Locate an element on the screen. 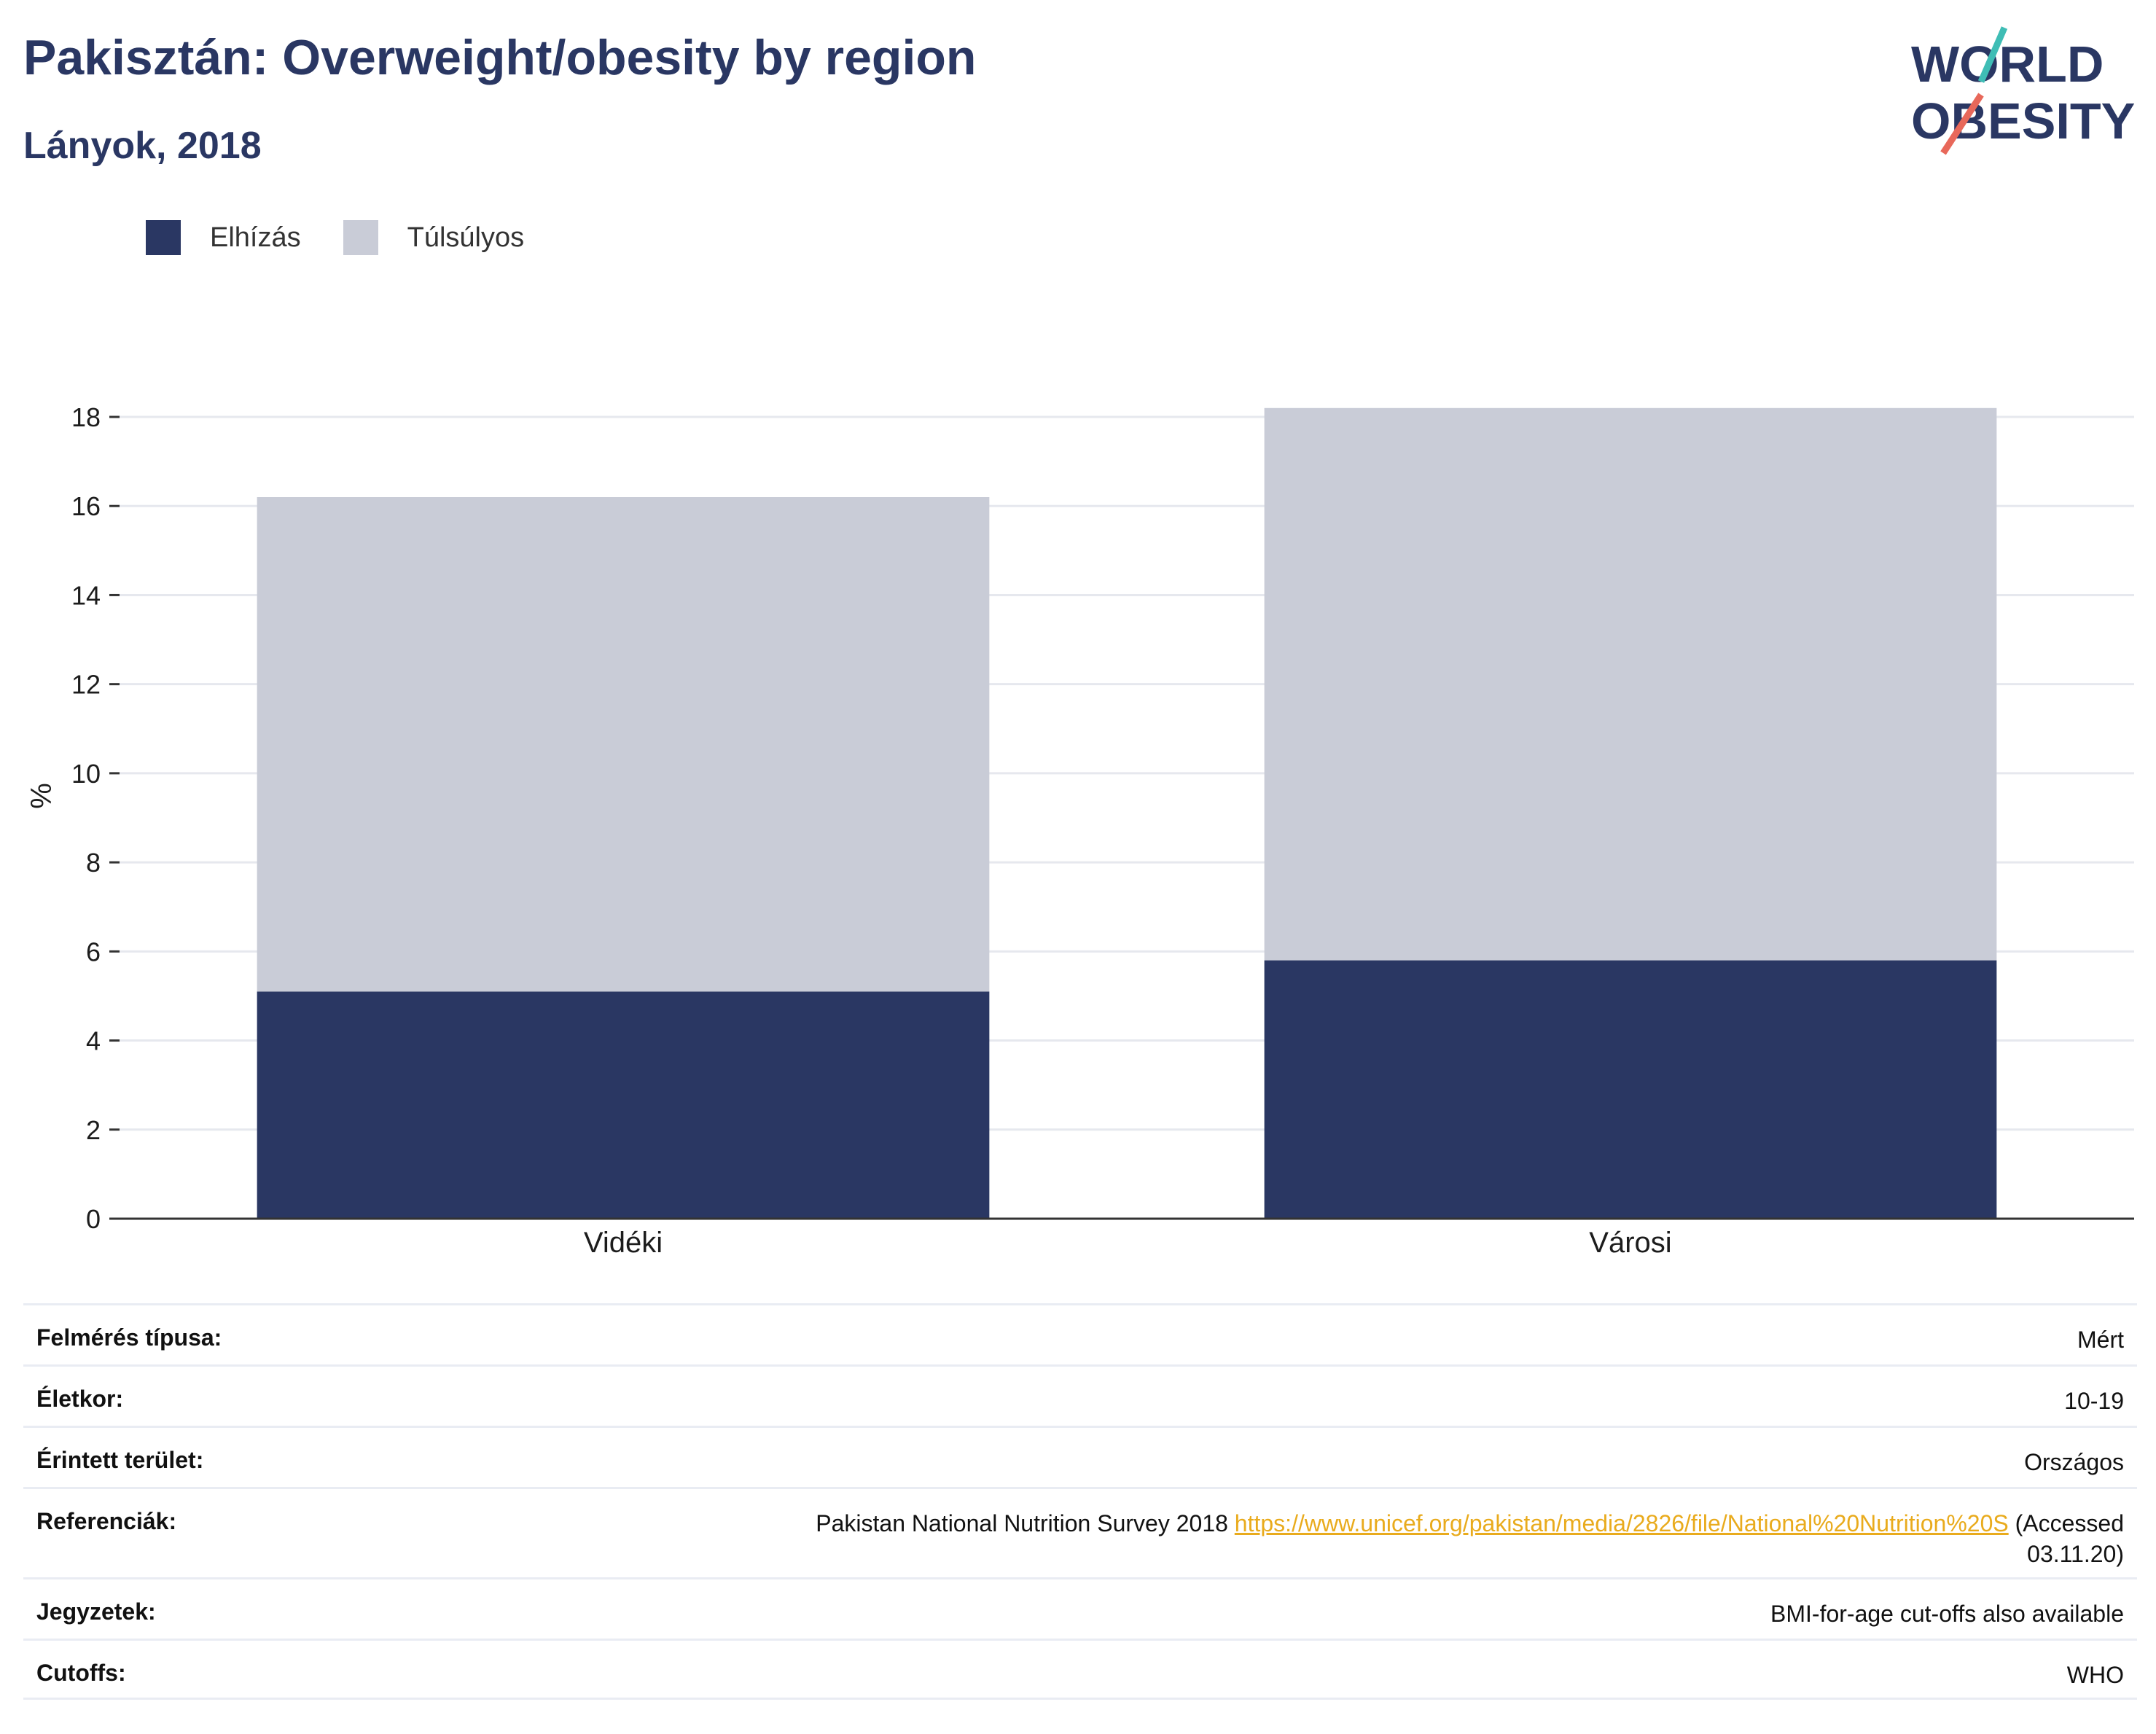 Image resolution: width=2156 pixels, height=1734 pixels. legend-swatch-overweight is located at coordinates (361, 238).